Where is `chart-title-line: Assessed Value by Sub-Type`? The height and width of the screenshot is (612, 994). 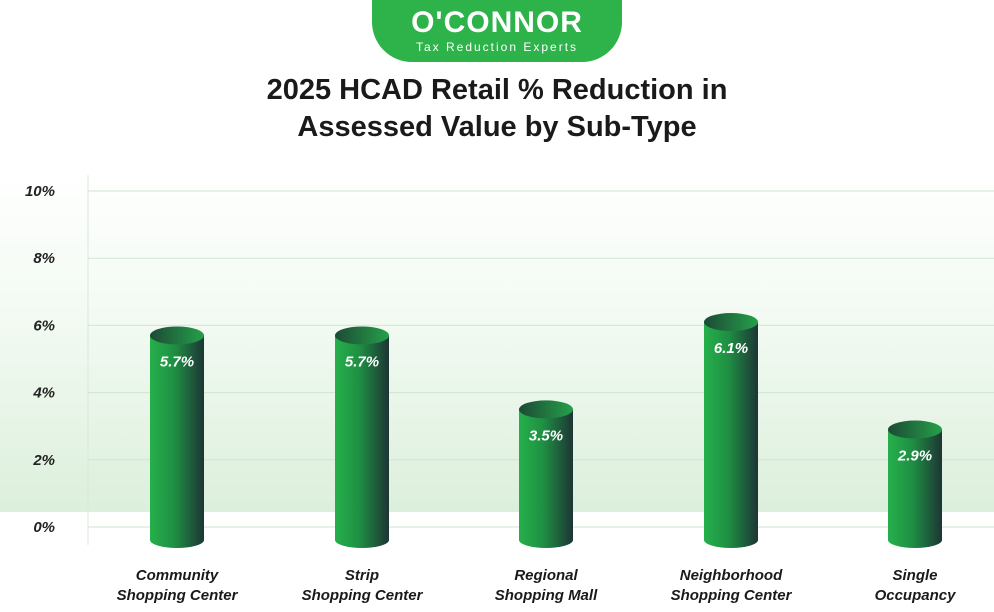 chart-title-line: Assessed Value by Sub-Type is located at coordinates (497, 127).